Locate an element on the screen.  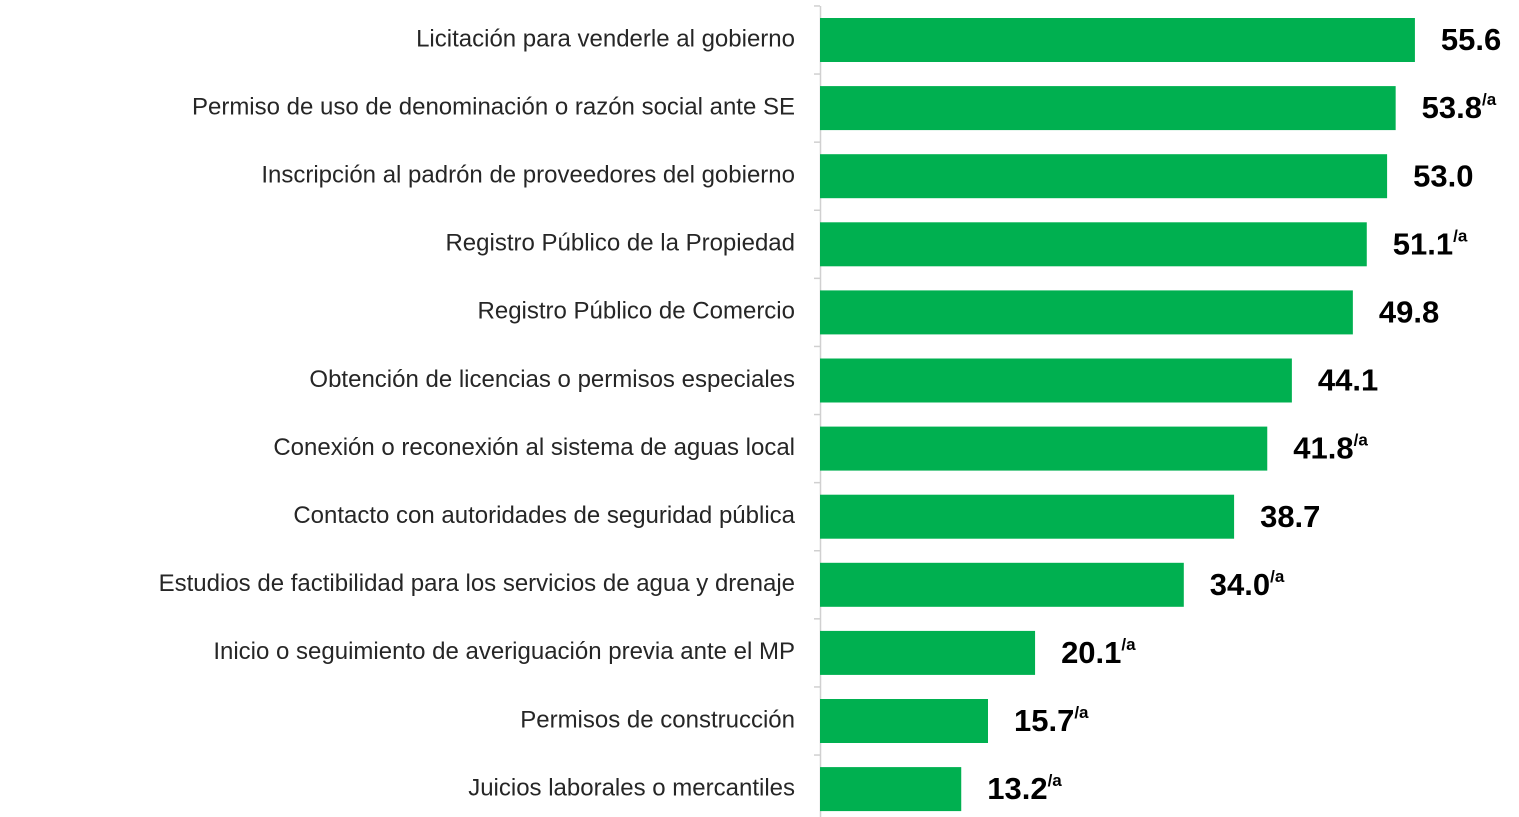
value-label: 20.1/a is located at coordinates (1098, 652).